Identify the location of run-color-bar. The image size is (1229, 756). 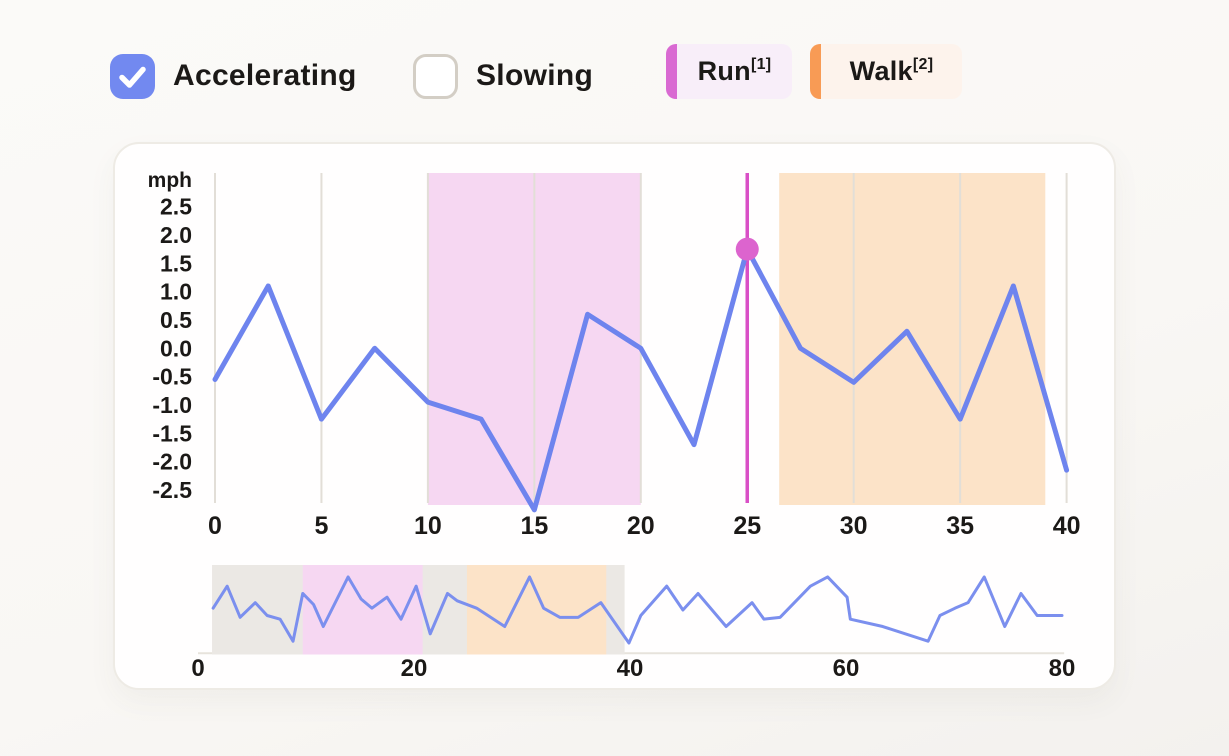
(671, 71).